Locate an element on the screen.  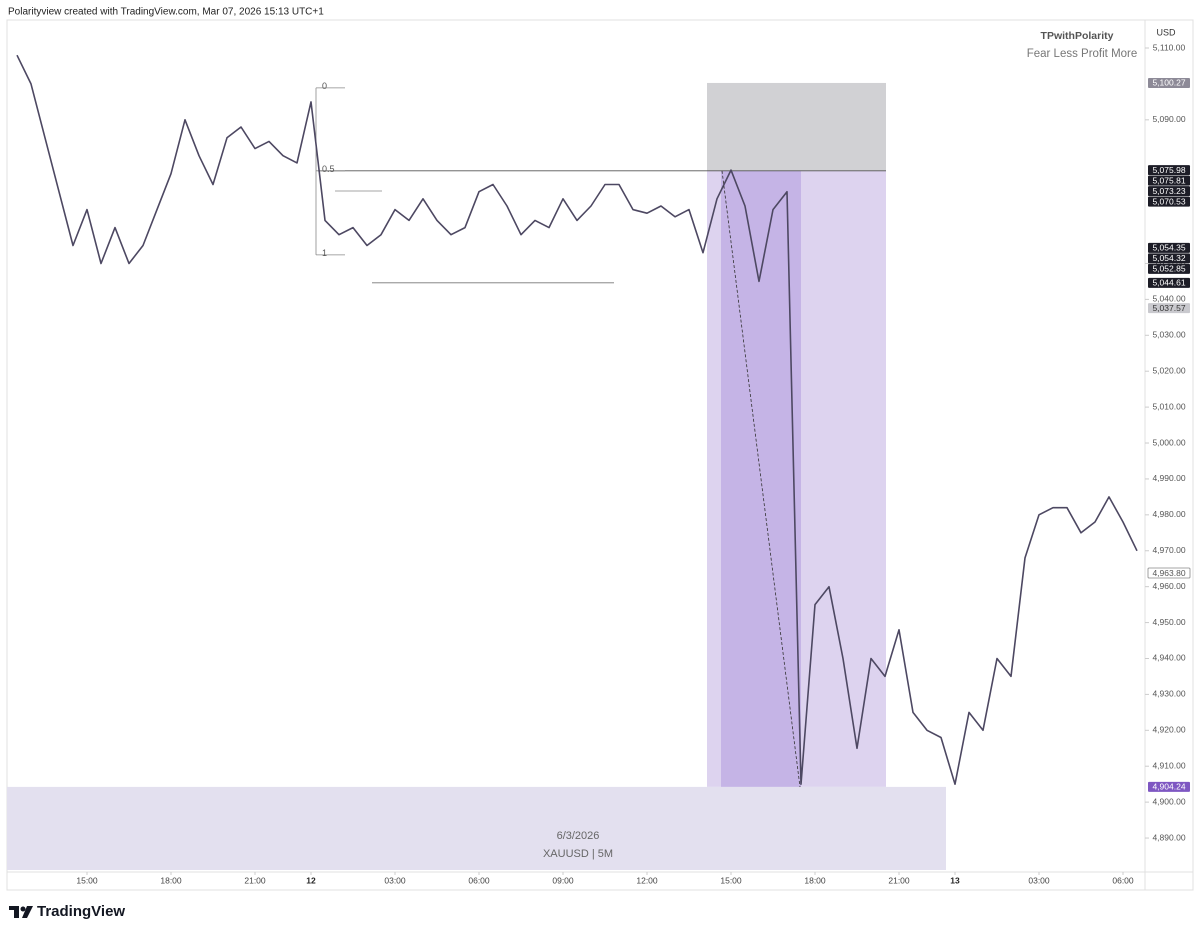
y-tick-label: 5,090.00 is located at coordinates (1168, 119).